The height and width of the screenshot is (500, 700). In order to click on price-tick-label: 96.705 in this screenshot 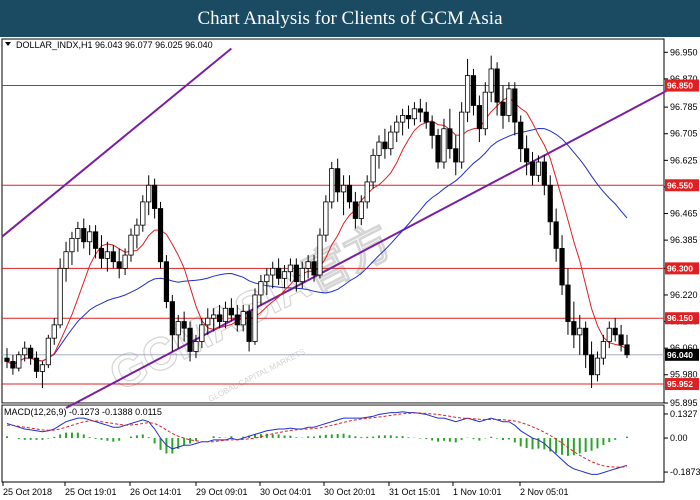, I will do `click(684, 134)`.